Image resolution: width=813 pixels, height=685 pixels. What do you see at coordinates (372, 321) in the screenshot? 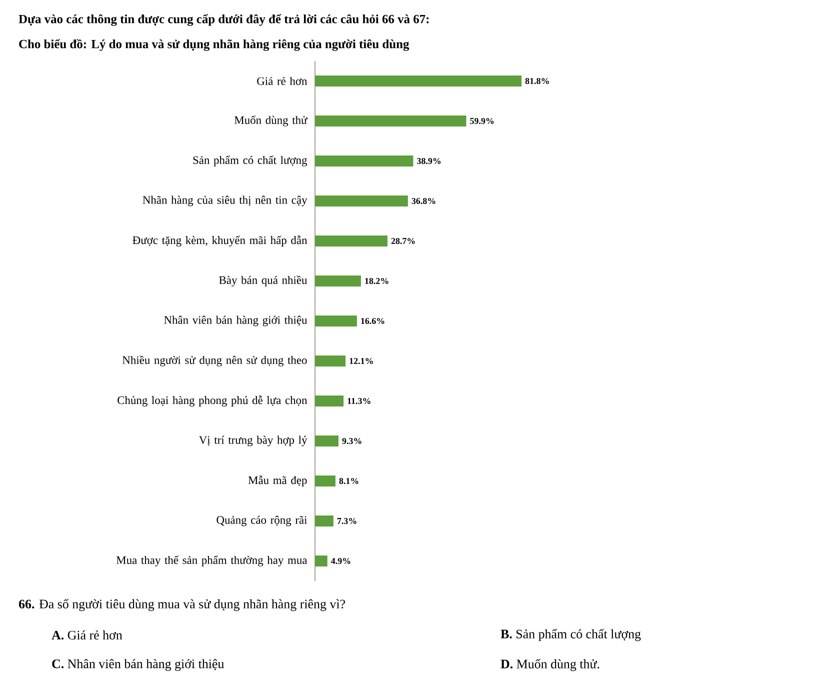
I see `data-label: 16.6%` at bounding box center [372, 321].